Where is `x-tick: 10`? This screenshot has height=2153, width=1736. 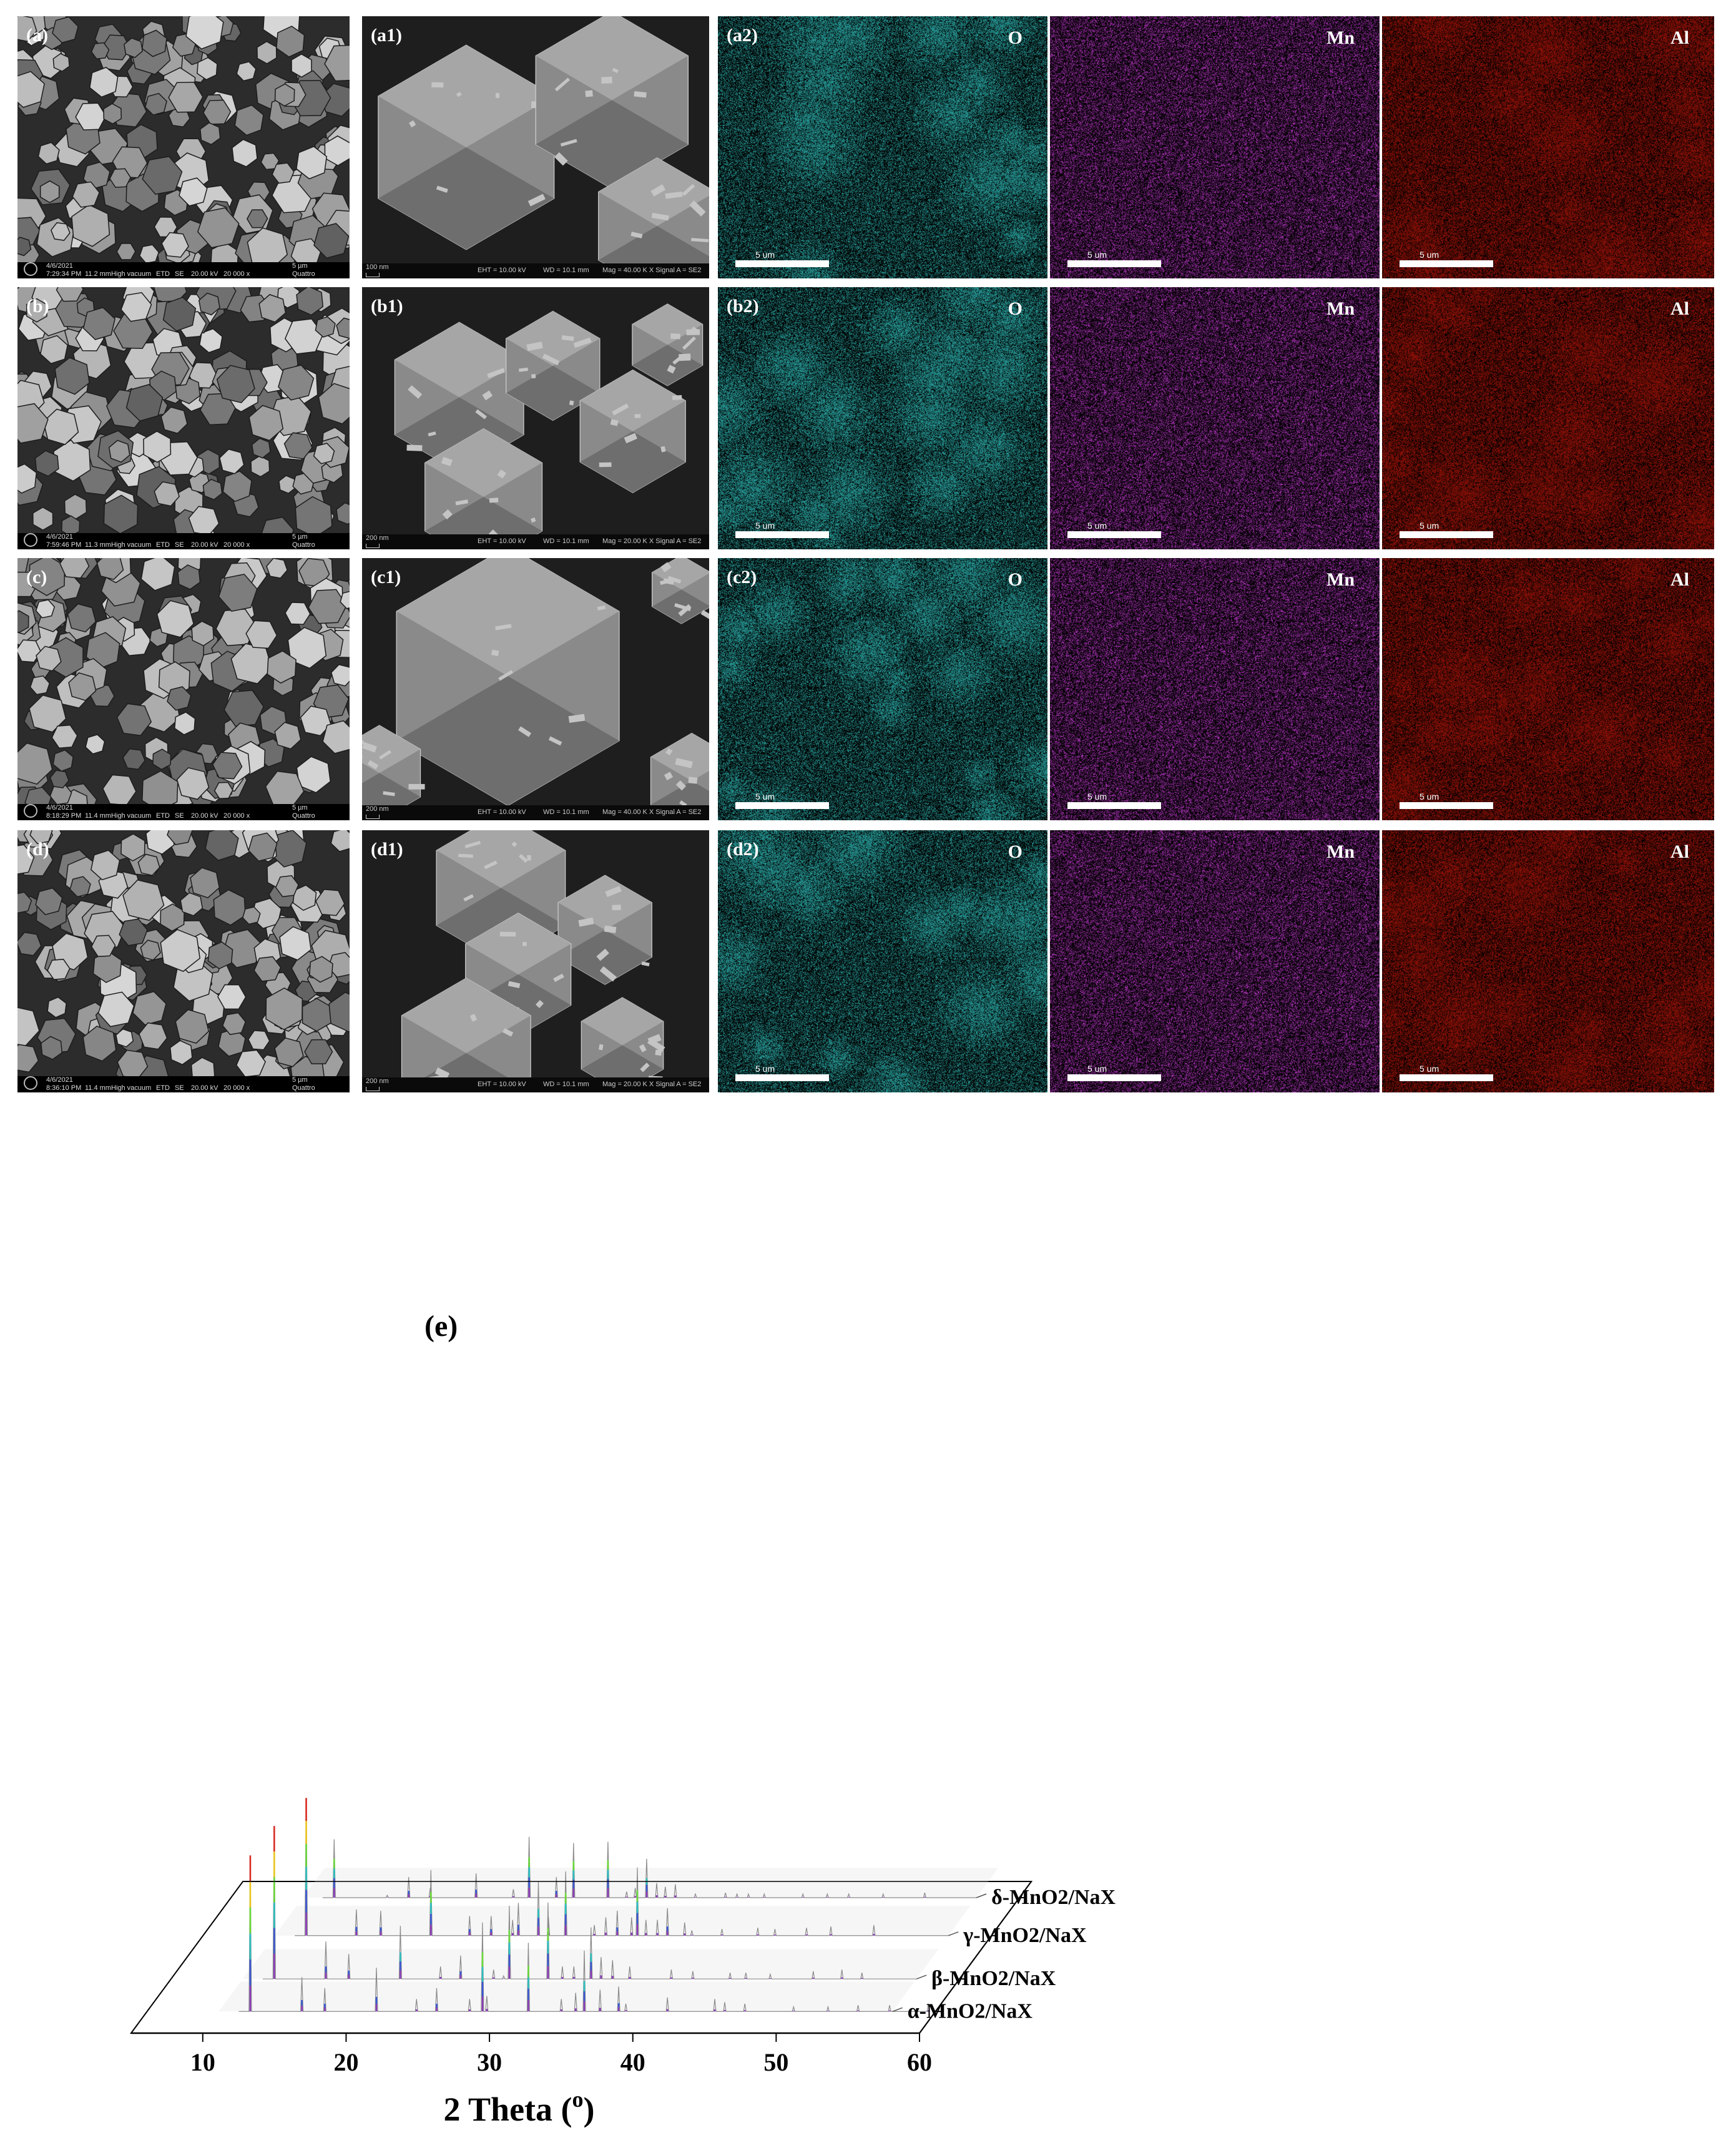 x-tick: 10 is located at coordinates (202, 2054).